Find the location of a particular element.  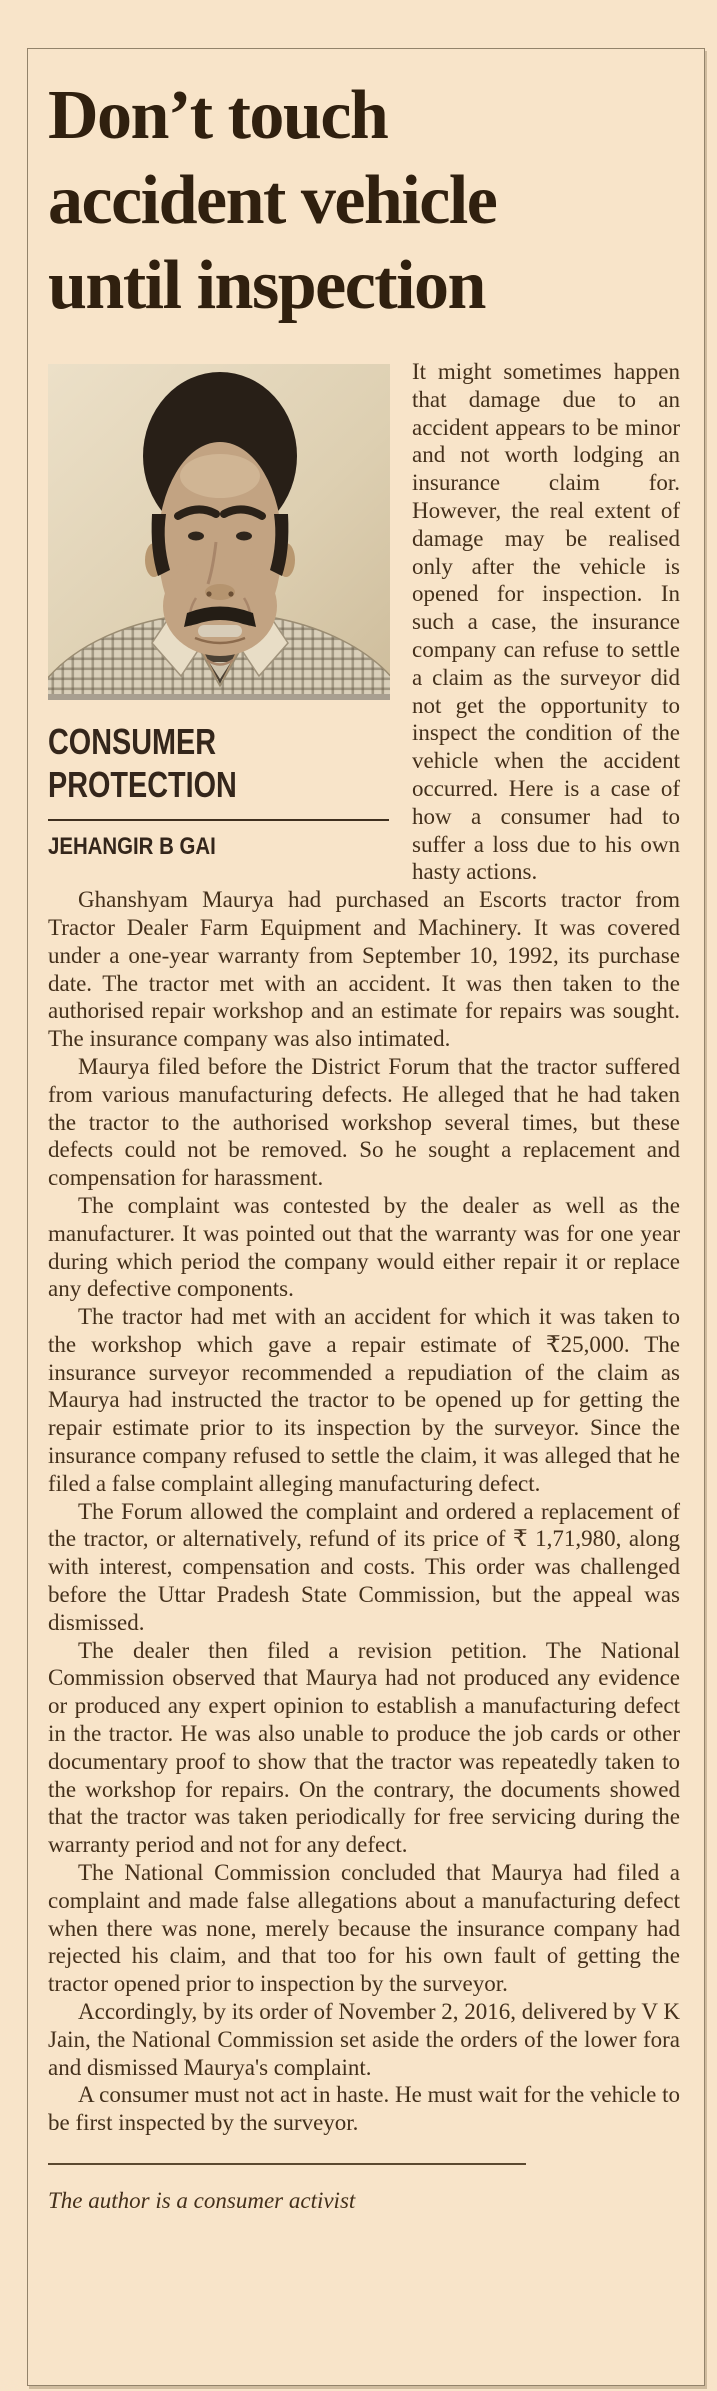

section-kicker: CONSUMER PROTECTION is located at coordinates (219, 763).